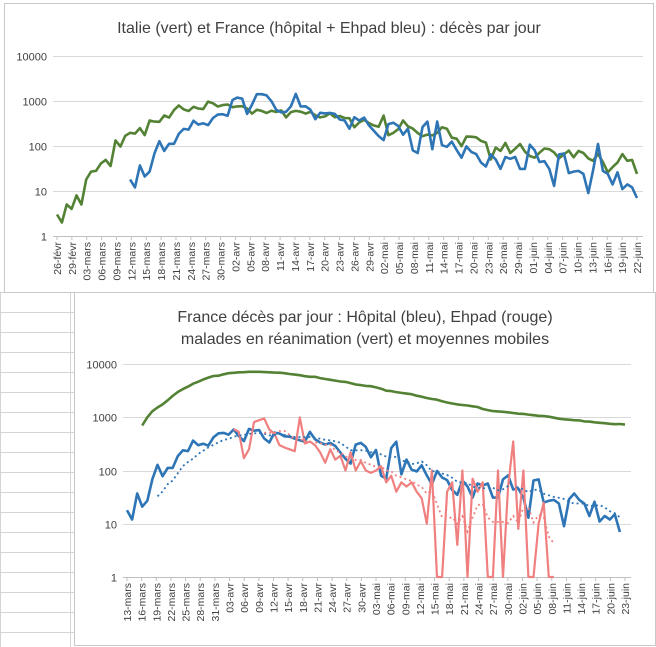 This screenshot has height=647, width=656. I want to click on x-tick-label: 25-mars, so click(187, 602).